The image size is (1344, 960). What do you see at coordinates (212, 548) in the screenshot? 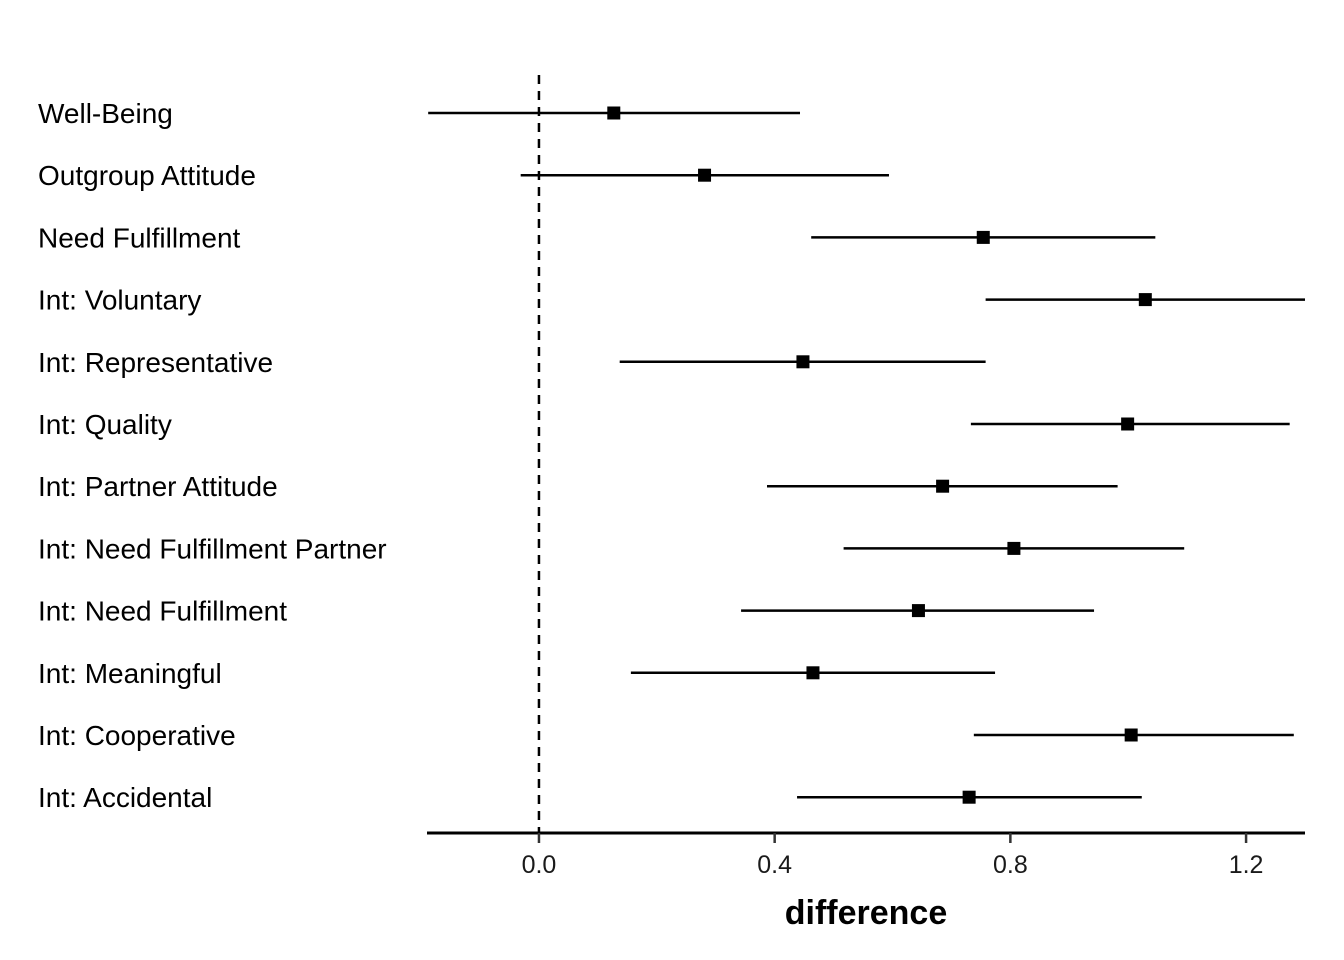
I see `category-label: Int: Need Fulfillment Partner` at bounding box center [212, 548].